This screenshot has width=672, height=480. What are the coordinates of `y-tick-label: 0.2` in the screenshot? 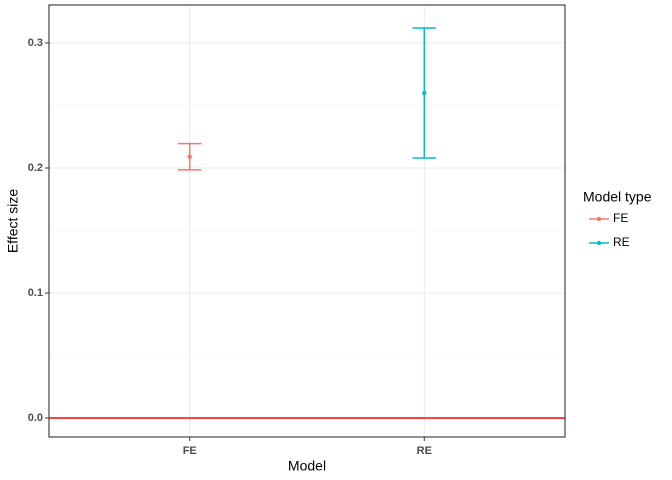 It's located at (35, 168).